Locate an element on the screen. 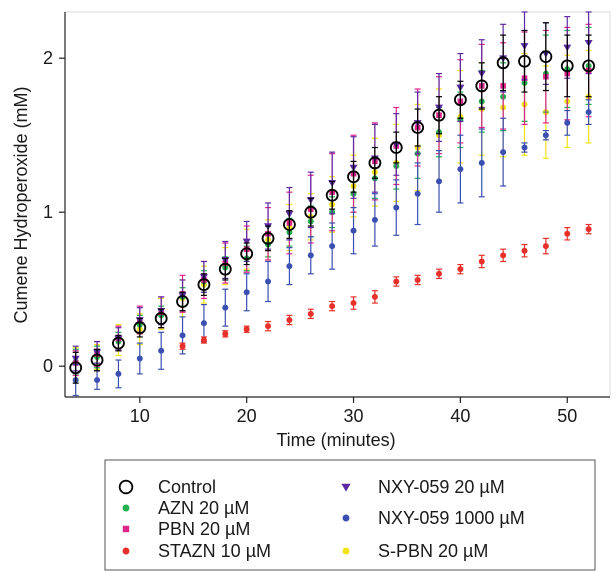 This screenshot has height=573, width=616. y-tick-label-2: 2 is located at coordinates (48, 58).